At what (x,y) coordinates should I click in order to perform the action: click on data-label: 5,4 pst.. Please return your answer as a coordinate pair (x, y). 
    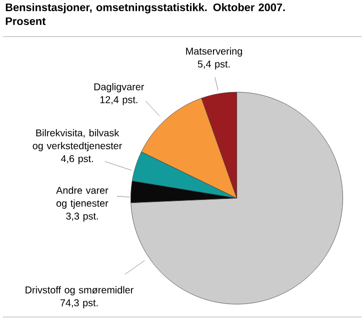
    Looking at the image, I should click on (214, 65).